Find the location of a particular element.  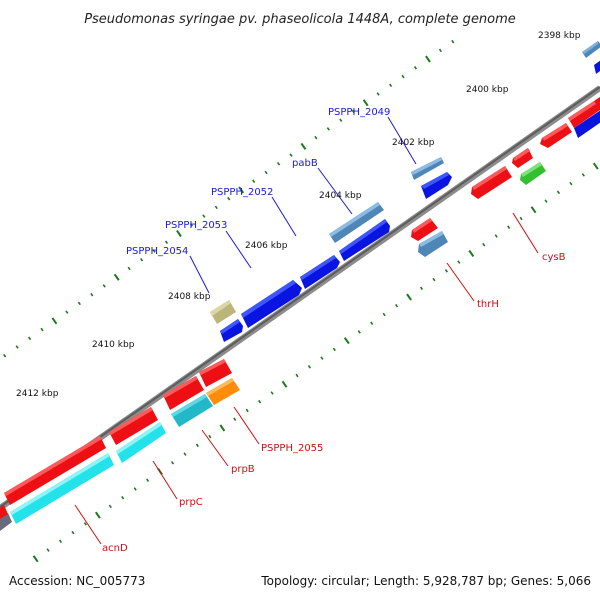

tick-label-2398: 2398 kbp is located at coordinates (559, 36).